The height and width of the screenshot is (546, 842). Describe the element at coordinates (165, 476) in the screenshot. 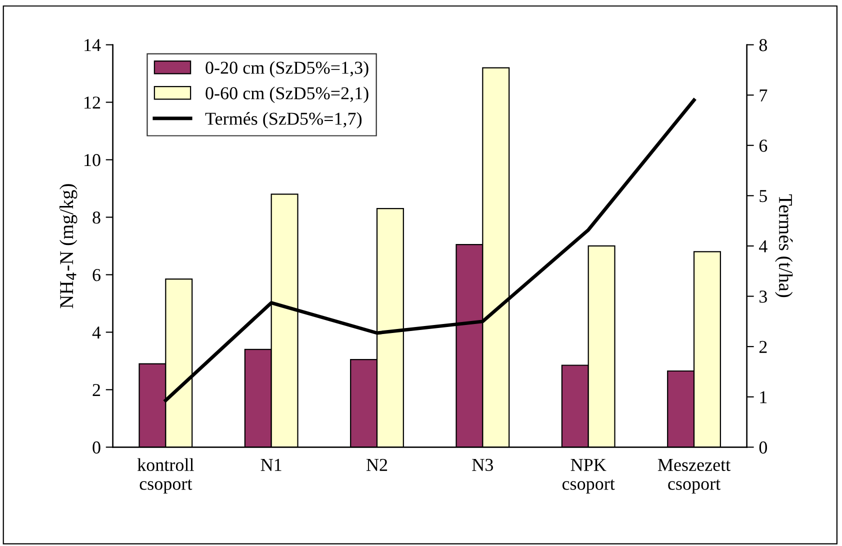

I see `x-tick-label: kontroll csoport` at that location.